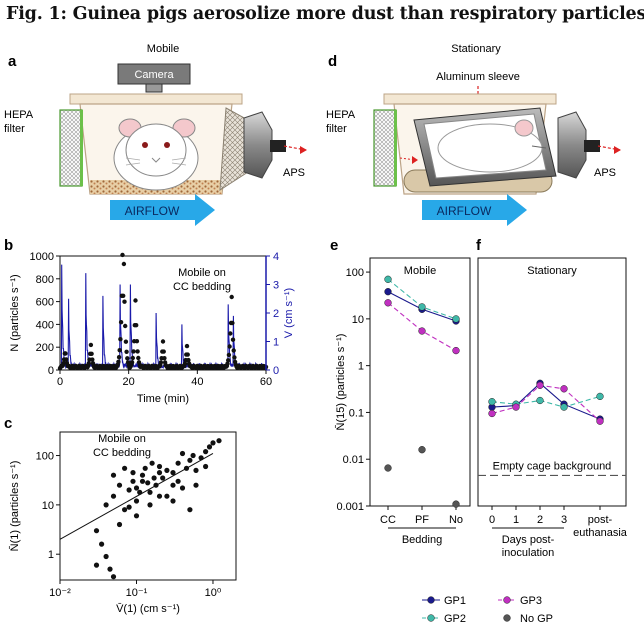 The width and height of the screenshot is (644, 631). What do you see at coordinates (45, 348) in the screenshot?
I see `y-tick-label-b: 200` at bounding box center [45, 348].